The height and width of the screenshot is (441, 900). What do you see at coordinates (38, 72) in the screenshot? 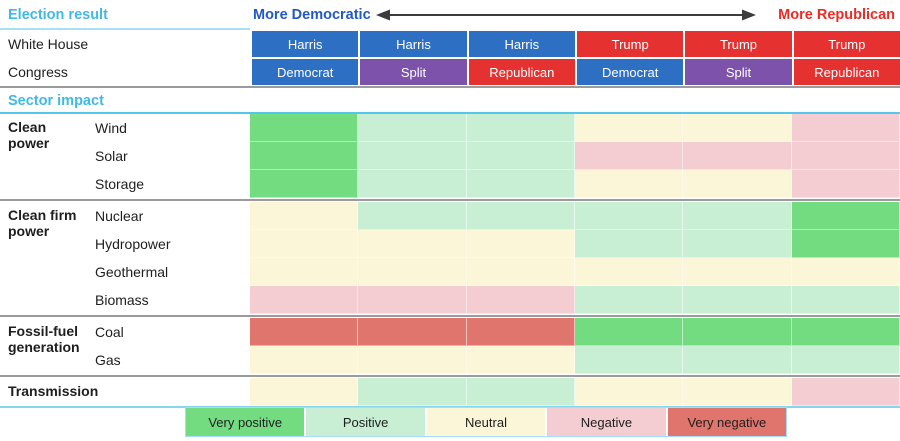
I see `congress-row-label: Congress` at bounding box center [38, 72].